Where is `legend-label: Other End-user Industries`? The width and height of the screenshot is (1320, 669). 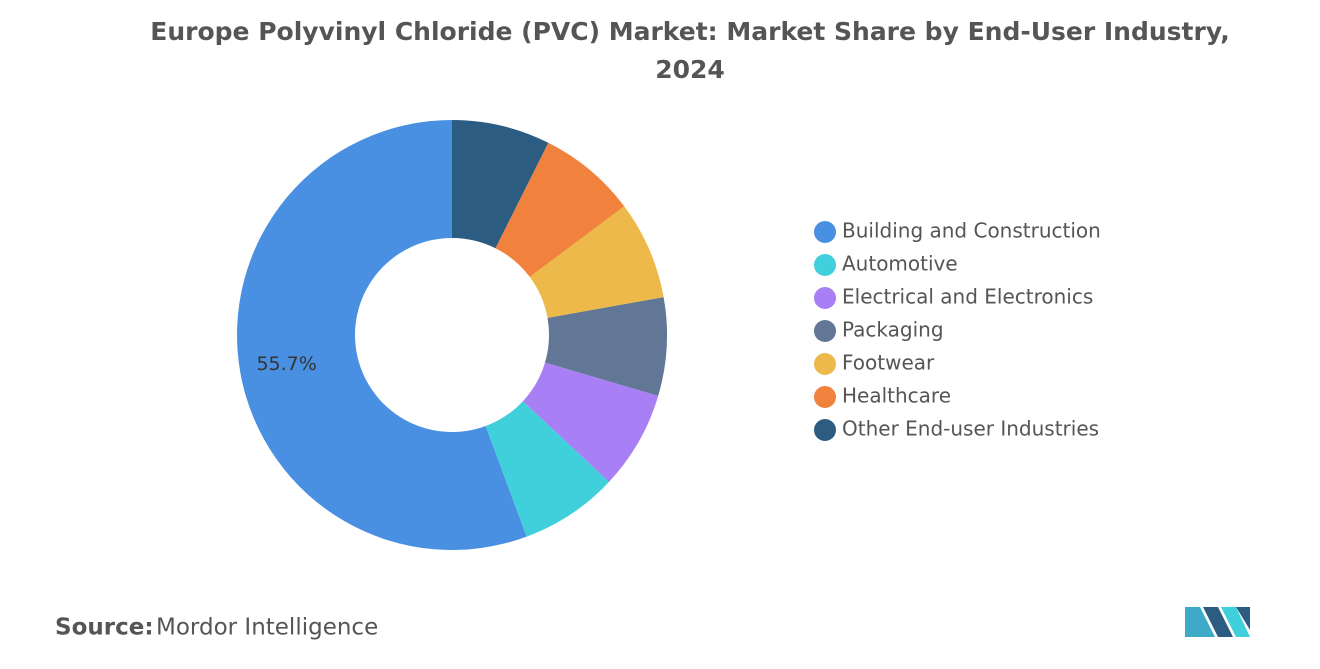 legend-label: Other End-user Industries is located at coordinates (970, 429).